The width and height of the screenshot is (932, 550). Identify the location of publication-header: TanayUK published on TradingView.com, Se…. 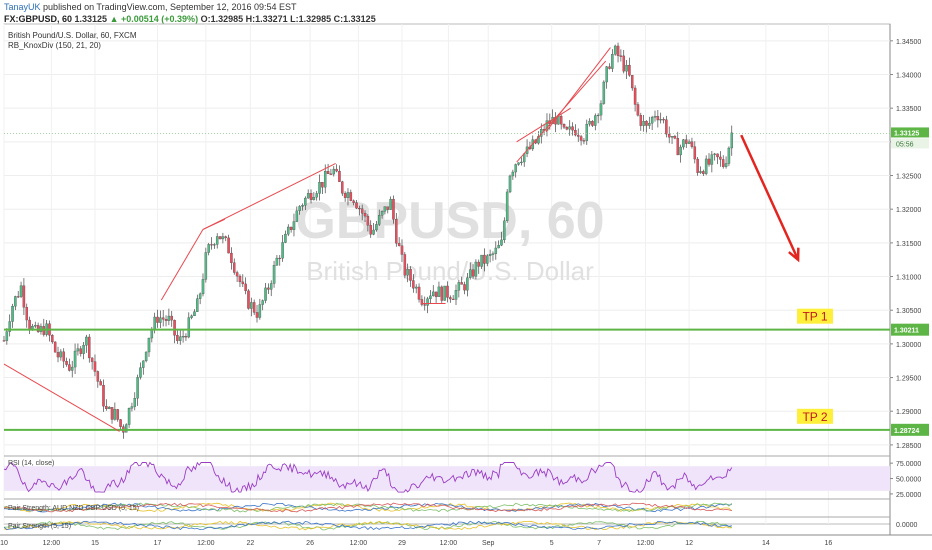
(150, 7).